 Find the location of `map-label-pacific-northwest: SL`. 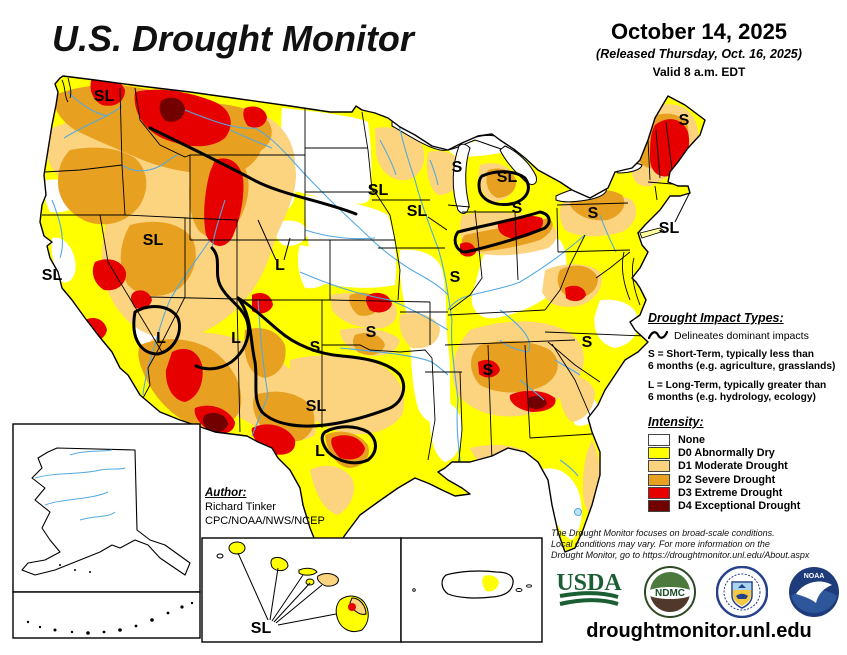

map-label-pacific-northwest: SL is located at coordinates (104, 96).